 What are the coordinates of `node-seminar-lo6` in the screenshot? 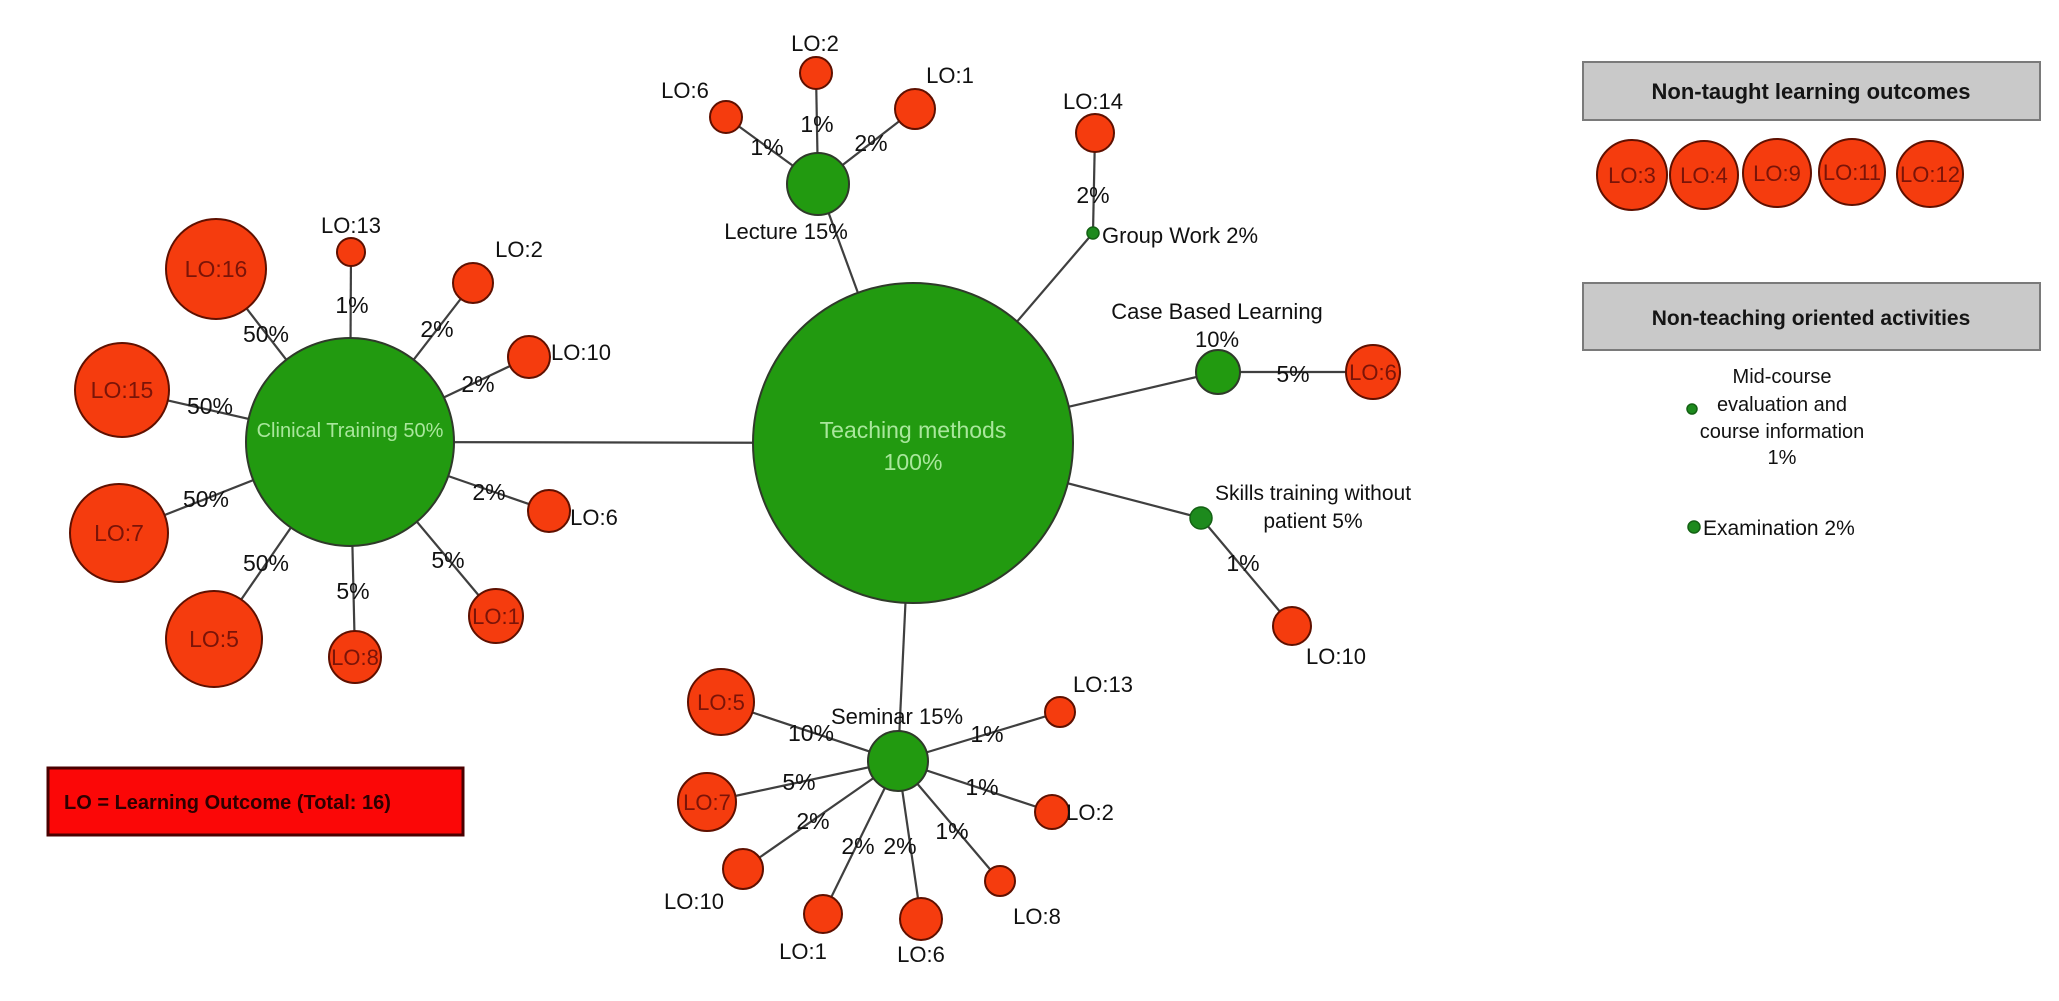 It's located at (921, 919).